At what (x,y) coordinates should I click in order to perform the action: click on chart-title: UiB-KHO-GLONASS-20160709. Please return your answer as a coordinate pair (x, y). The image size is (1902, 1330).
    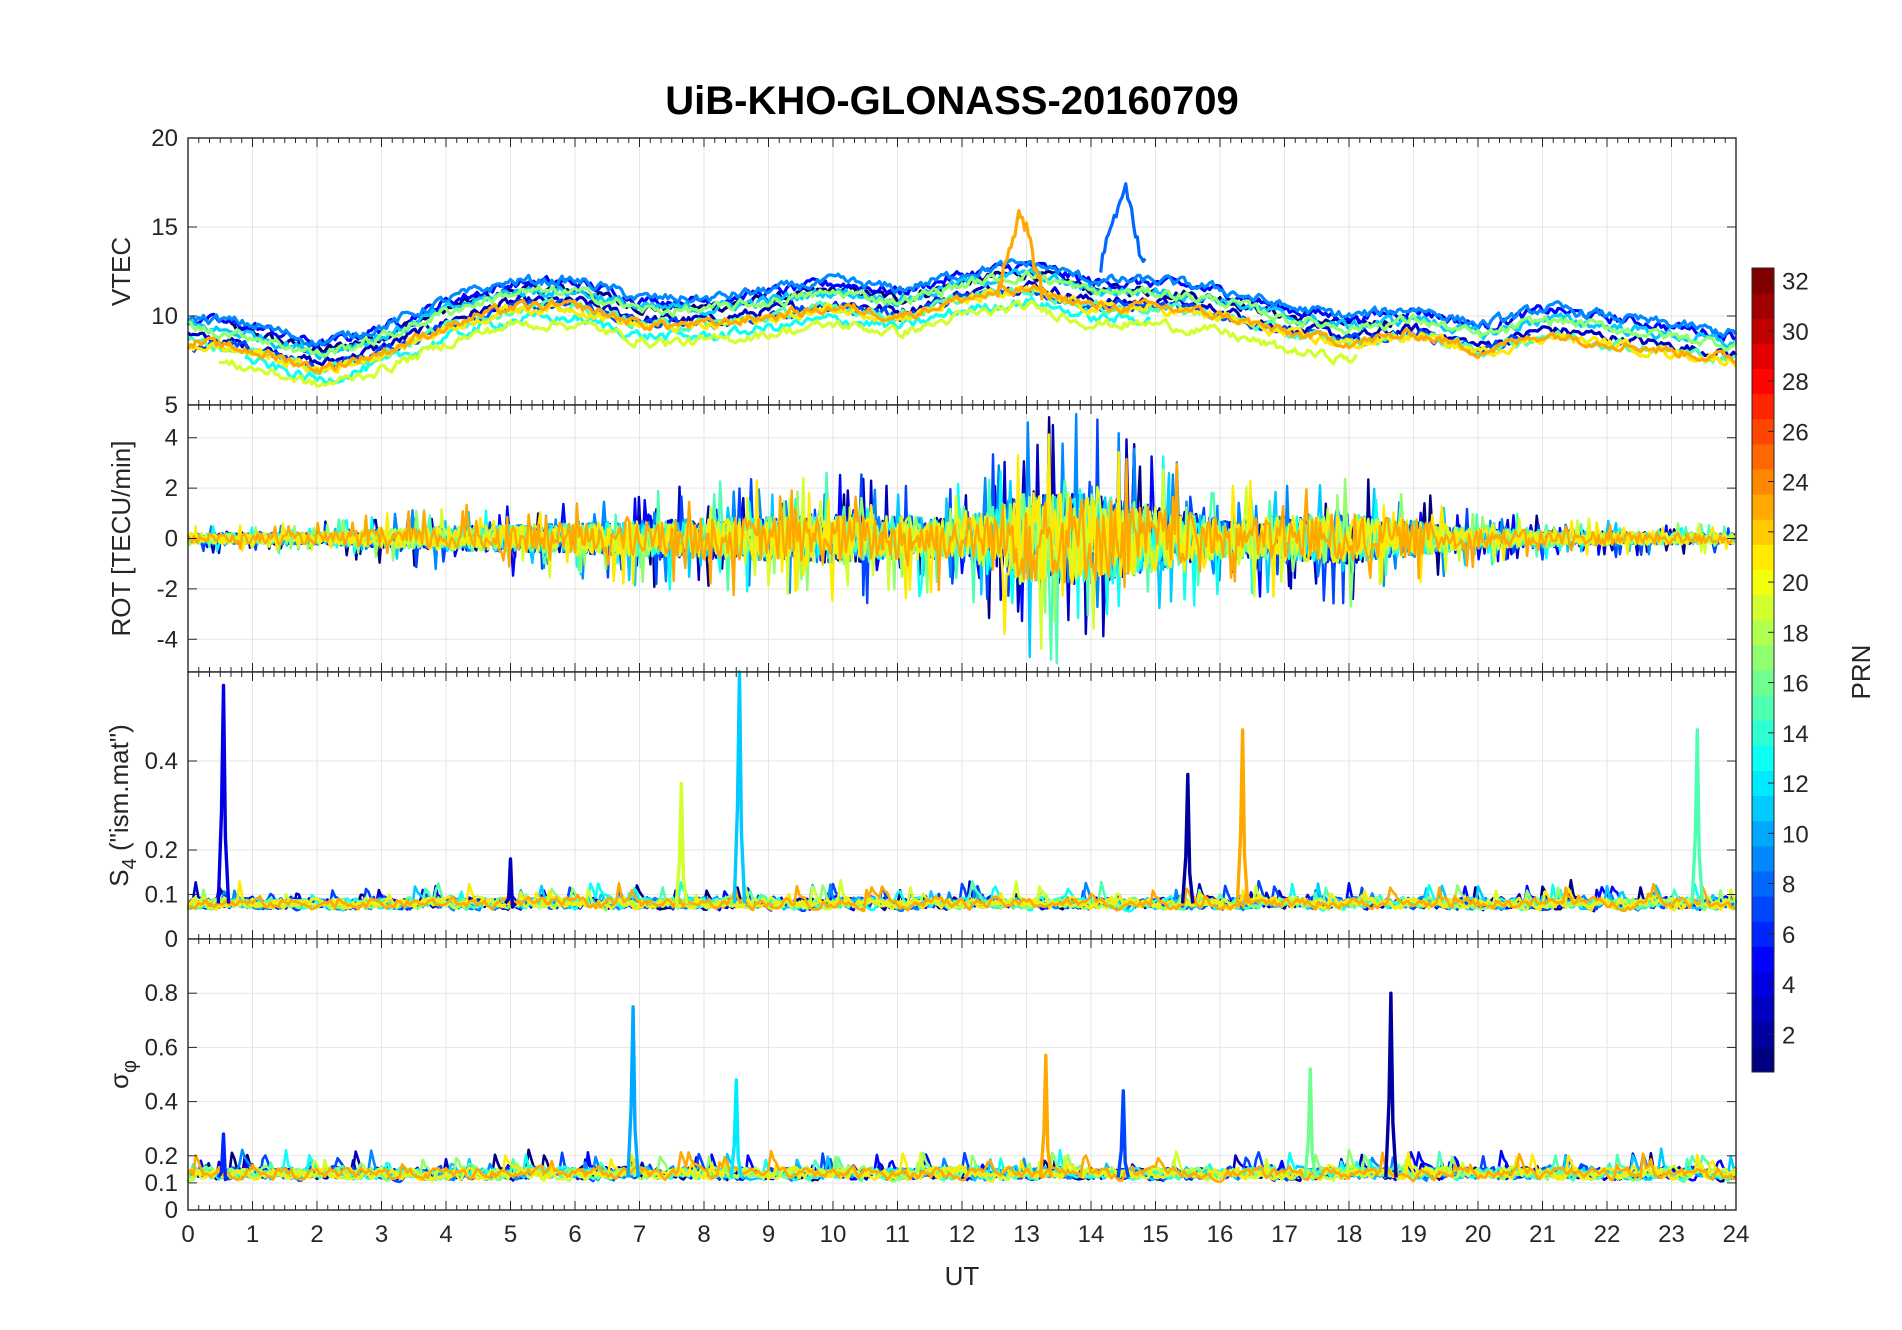
    Looking at the image, I should click on (952, 101).